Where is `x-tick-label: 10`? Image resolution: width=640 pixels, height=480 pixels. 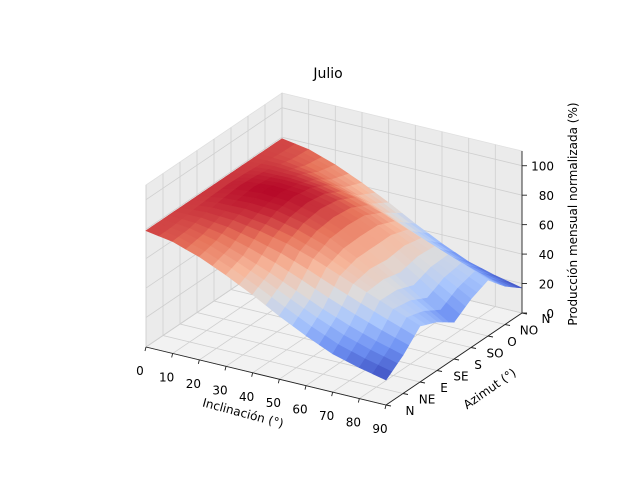
x-tick-label: 10 is located at coordinates (166, 377).